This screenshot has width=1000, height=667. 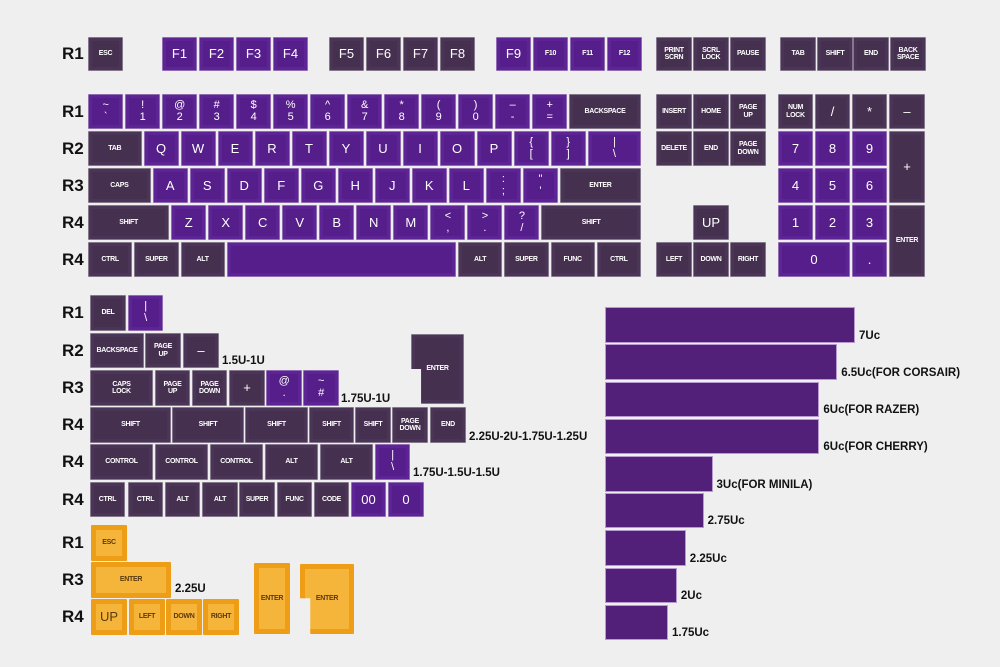 What do you see at coordinates (795, 222) in the screenshot?
I see `key-1: 1` at bounding box center [795, 222].